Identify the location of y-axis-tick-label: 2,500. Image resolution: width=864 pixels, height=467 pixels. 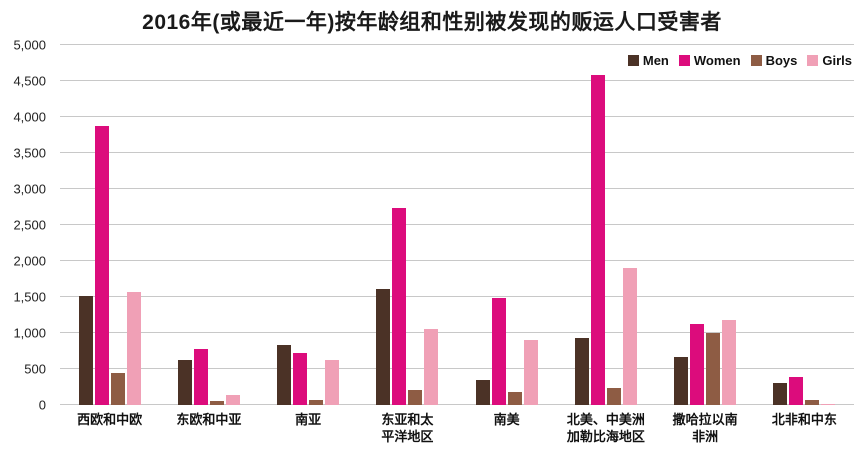
(29, 225).